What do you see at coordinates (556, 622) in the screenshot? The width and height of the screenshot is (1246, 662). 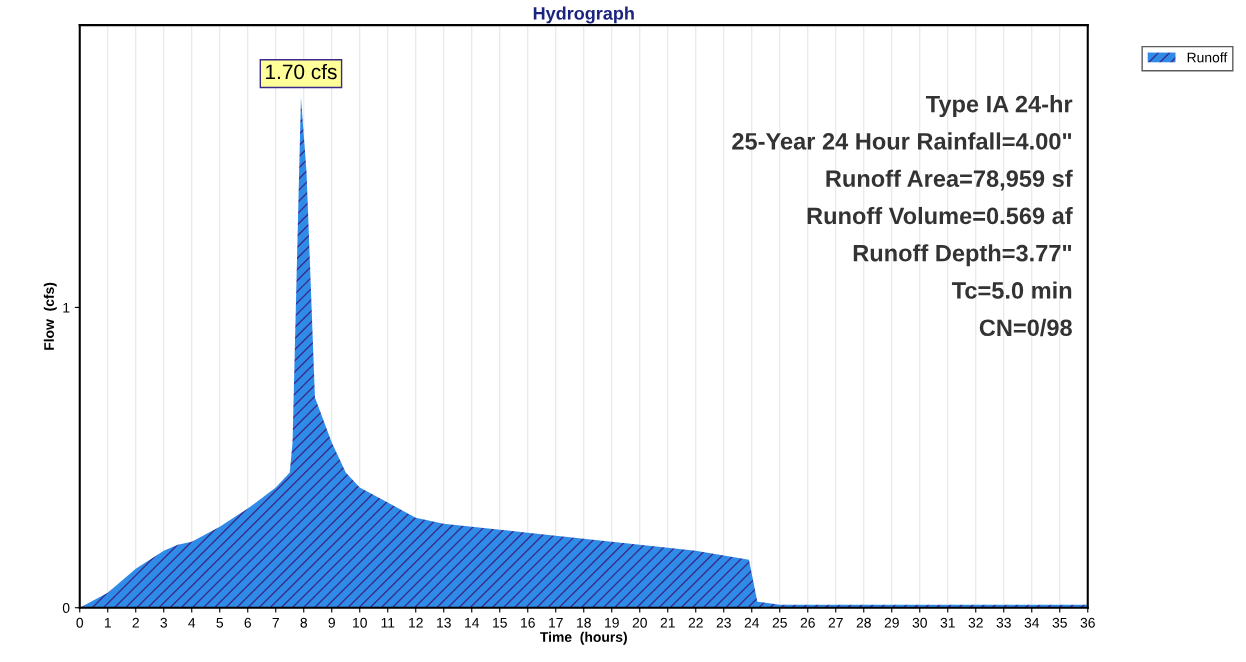 I see `x-tick-label: 17` at bounding box center [556, 622].